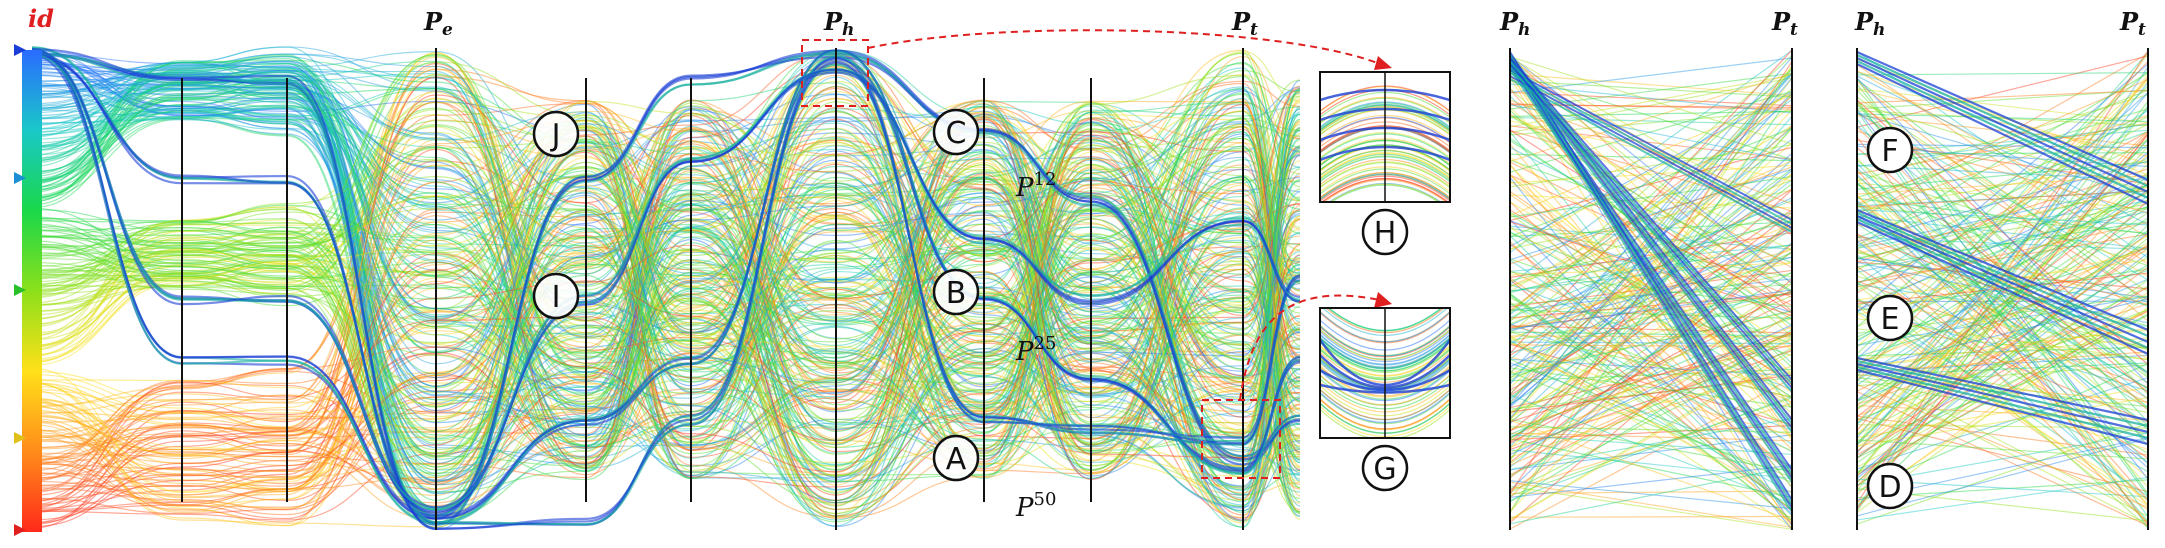 The image size is (2165, 548). I want to click on ph-pt-panel-clusters: Ph Pt F E D, so click(2001, 268).